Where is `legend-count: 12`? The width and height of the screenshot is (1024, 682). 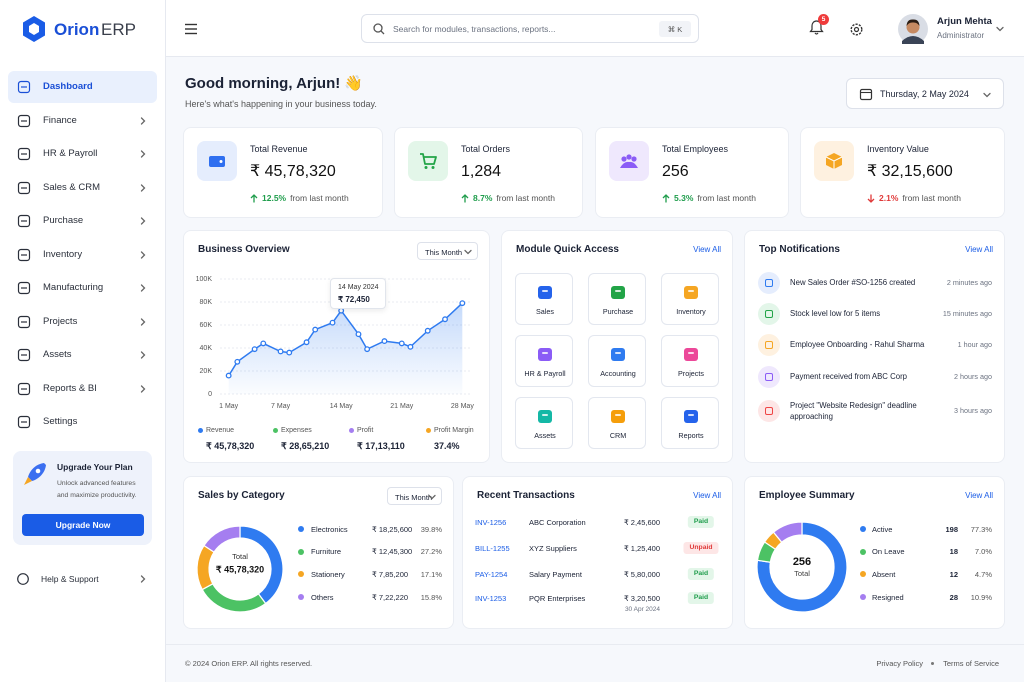
legend-count: 12 is located at coordinates (953, 574).